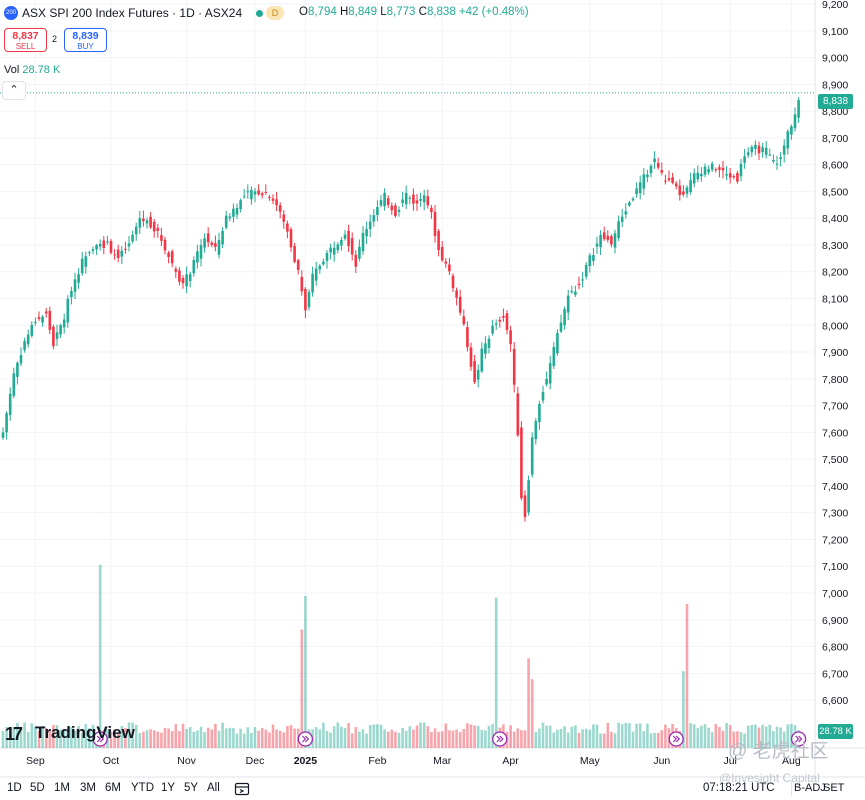 The width and height of the screenshot is (865, 800). What do you see at coordinates (25, 40) in the screenshot?
I see `sell-button: 8,837 SELL` at bounding box center [25, 40].